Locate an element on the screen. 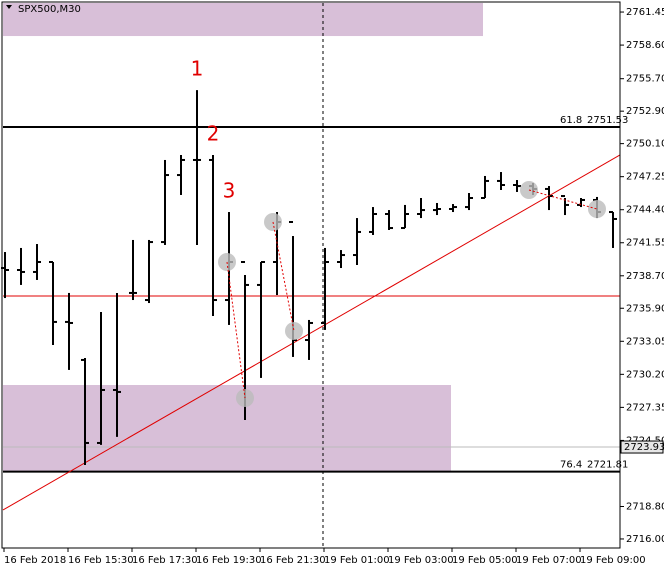 Image resolution: width=664 pixels, height=572 pixels. y-tick-label: 2738.70 is located at coordinates (645, 276).